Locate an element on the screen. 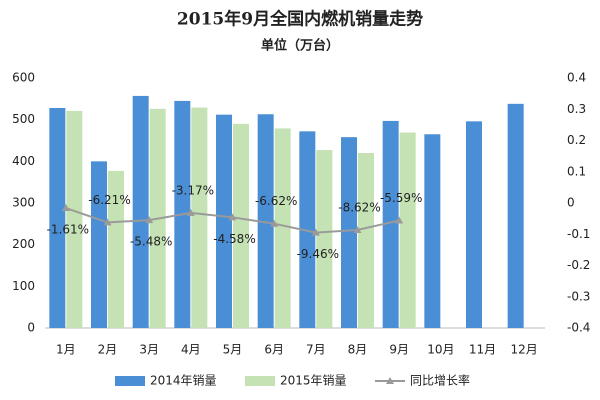 This screenshot has height=400, width=600. legend-label: 2014年销量 is located at coordinates (183, 381).